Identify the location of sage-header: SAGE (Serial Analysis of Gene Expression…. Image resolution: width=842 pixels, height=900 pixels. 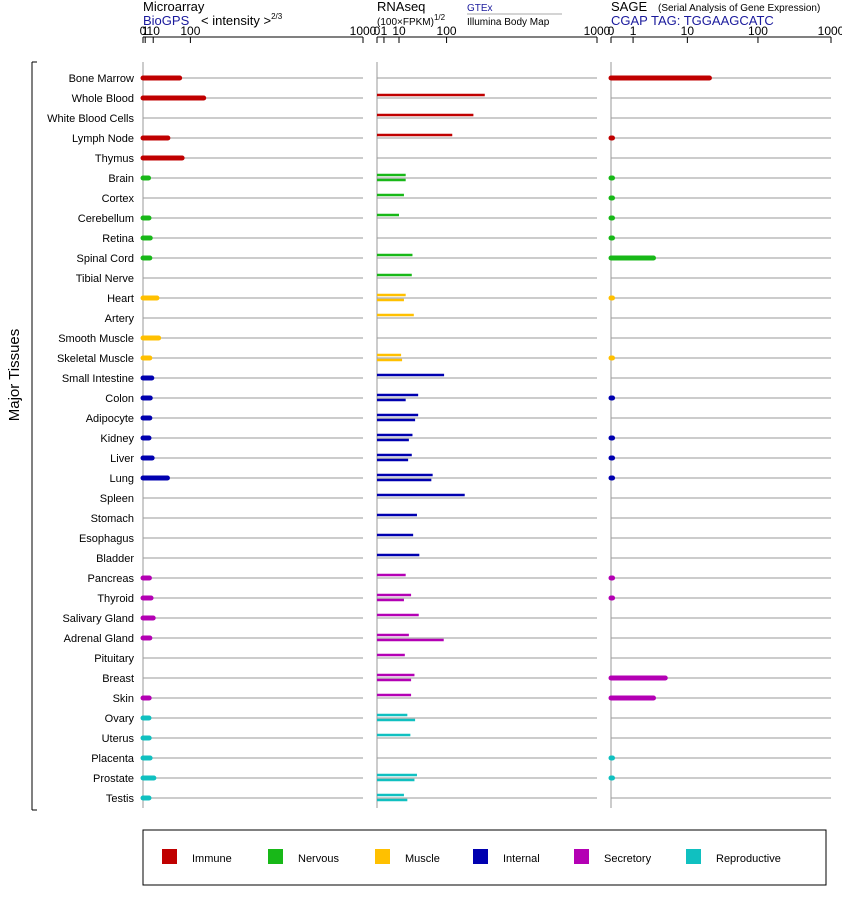
(715, 14).